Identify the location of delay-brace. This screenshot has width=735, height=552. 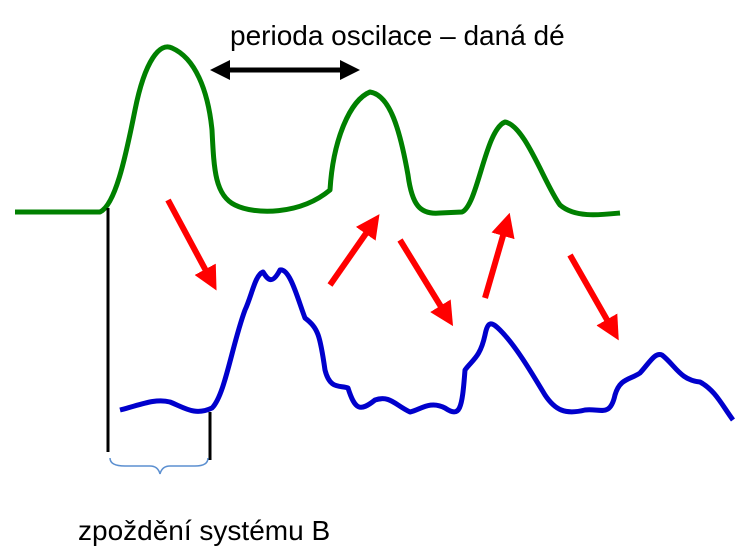
(159, 466).